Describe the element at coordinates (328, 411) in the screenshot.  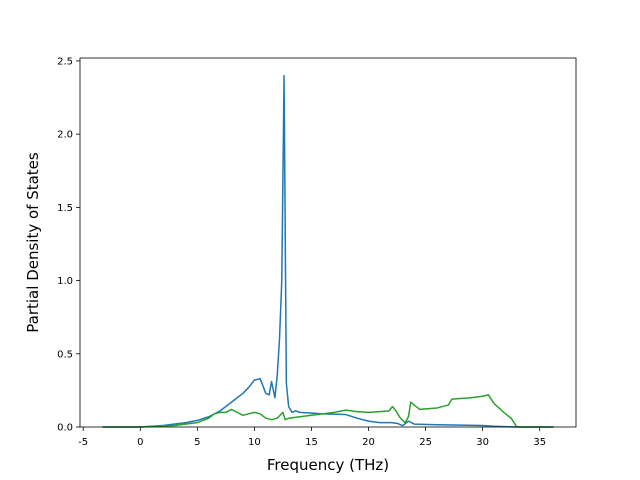
I see `series-line` at that location.